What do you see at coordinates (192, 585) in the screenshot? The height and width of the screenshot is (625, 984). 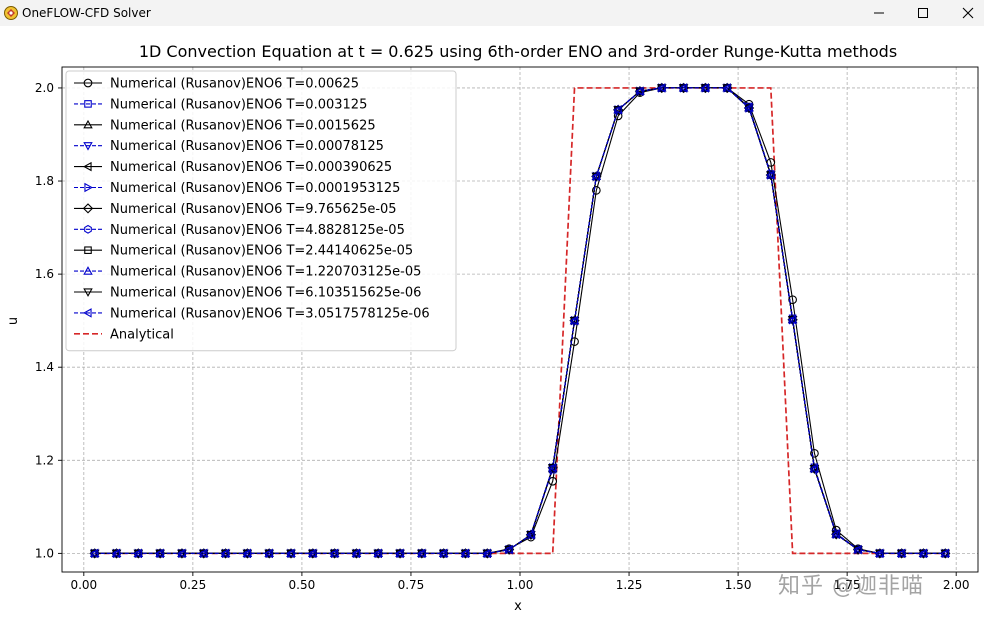 I see `x-tick-label: 0.25` at bounding box center [192, 585].